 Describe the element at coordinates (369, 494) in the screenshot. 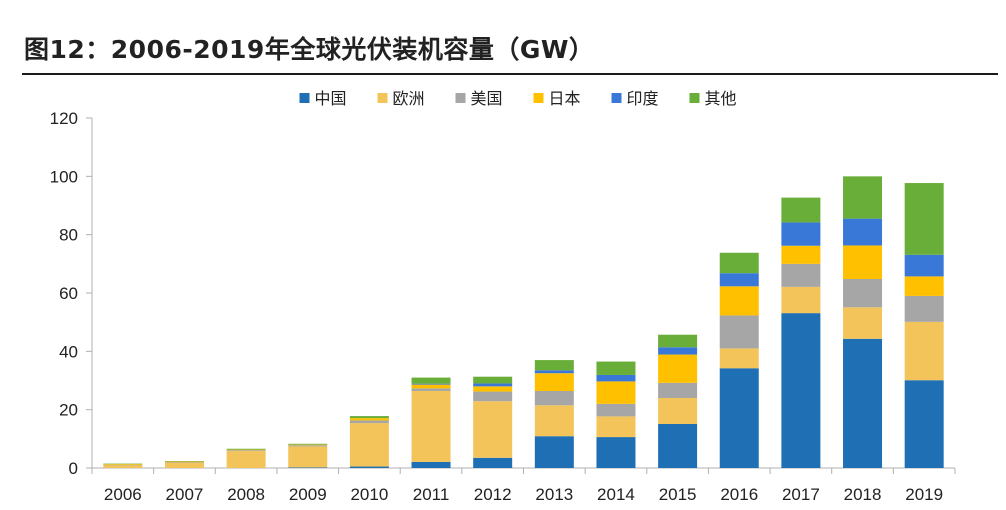

I see `x-tick-label: 2010` at that location.